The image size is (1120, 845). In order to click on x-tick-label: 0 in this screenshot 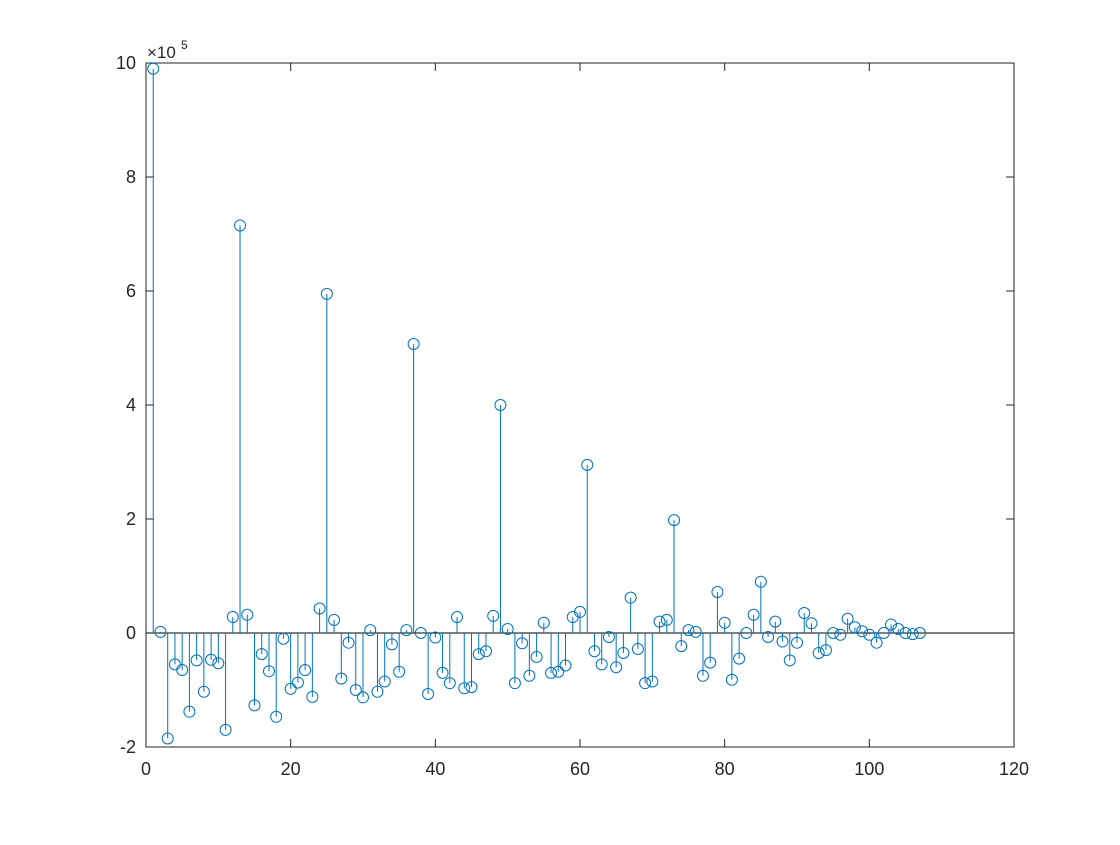, I will do `click(146, 769)`.